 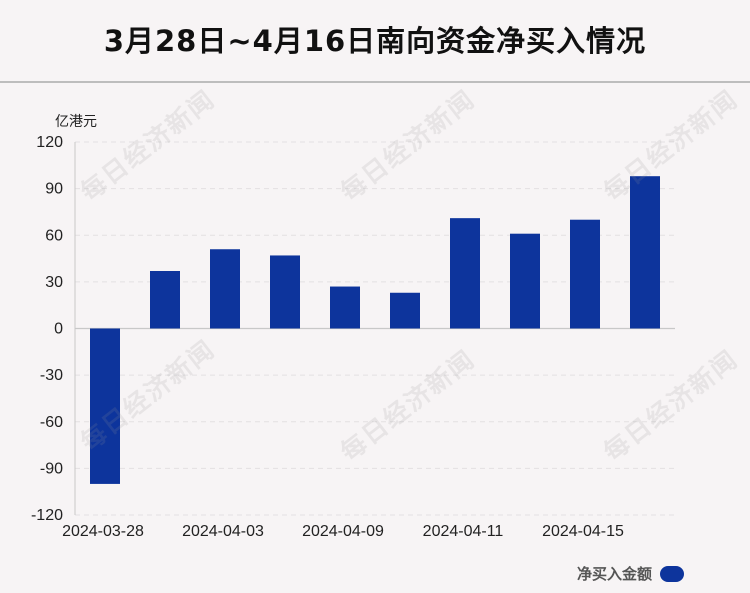 What do you see at coordinates (54, 189) in the screenshot?
I see `y-tick-label: 90` at bounding box center [54, 189].